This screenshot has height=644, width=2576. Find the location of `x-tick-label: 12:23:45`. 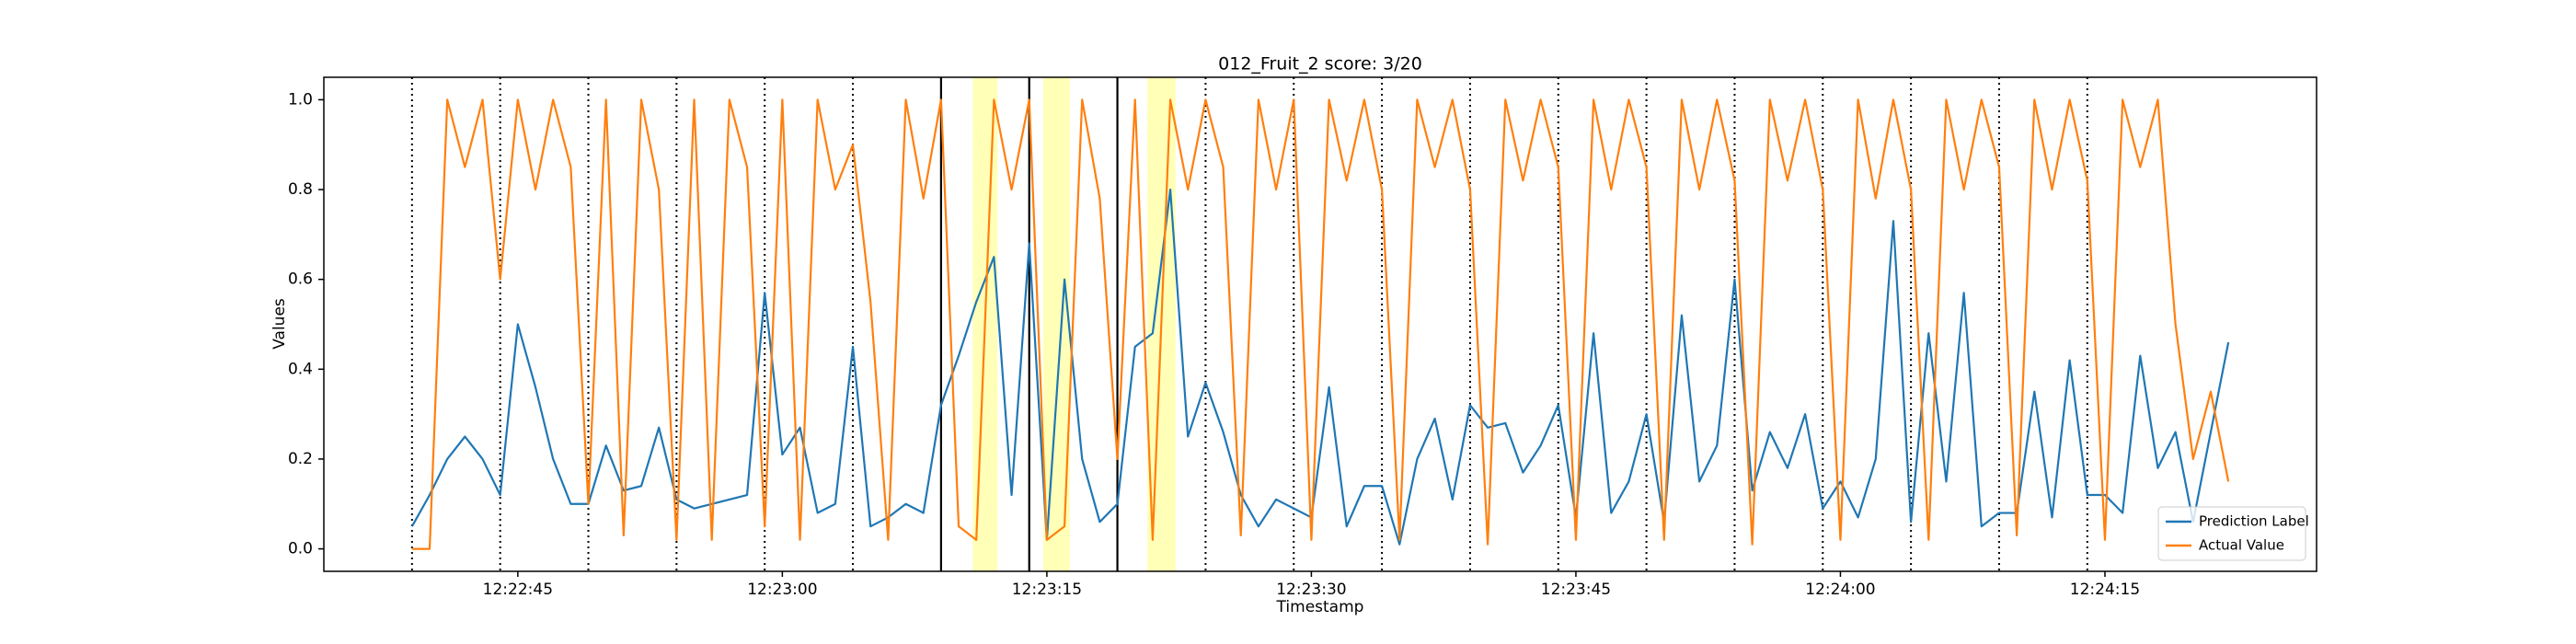

x-tick-label: 12:23:45 is located at coordinates (1576, 590).